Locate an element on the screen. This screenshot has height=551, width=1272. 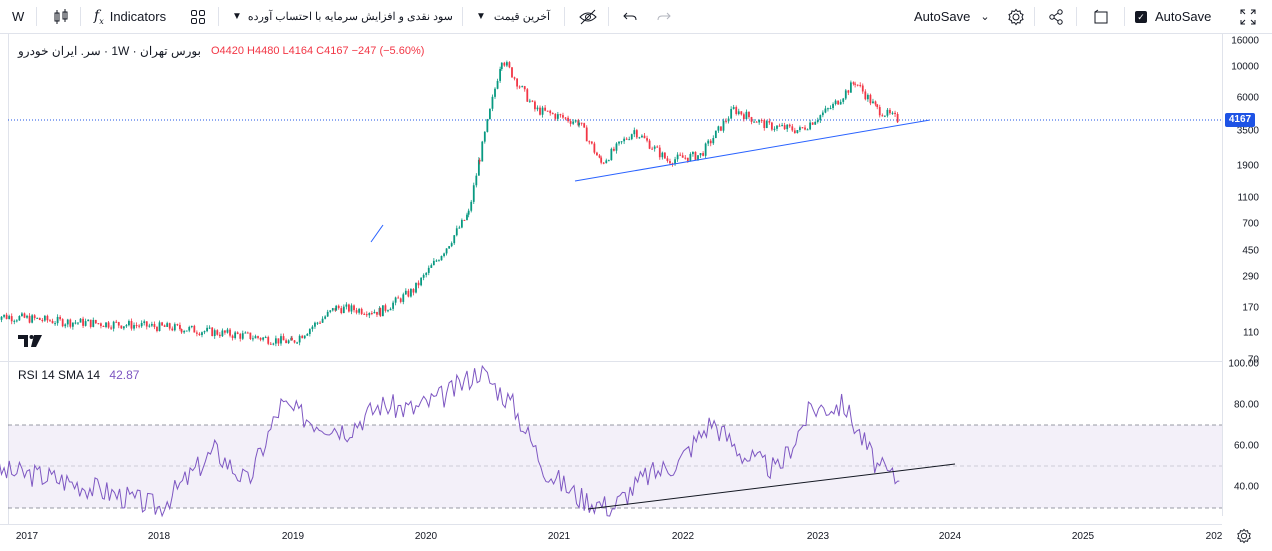
price-trendline is located at coordinates (752, 150).